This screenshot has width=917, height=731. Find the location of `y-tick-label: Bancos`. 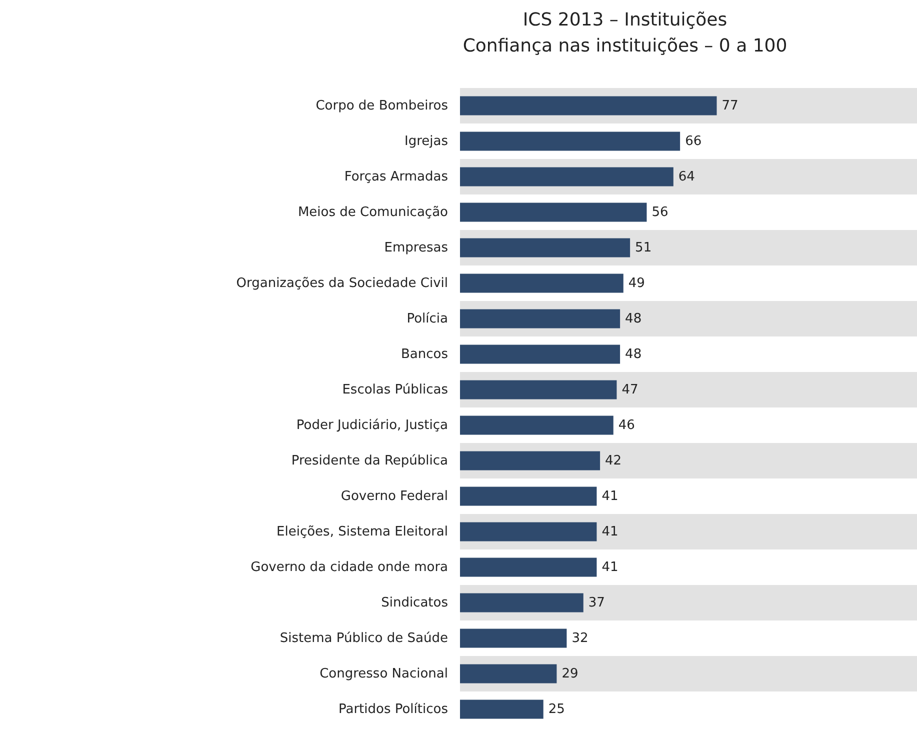

y-tick-label: Bancos is located at coordinates (424, 354).